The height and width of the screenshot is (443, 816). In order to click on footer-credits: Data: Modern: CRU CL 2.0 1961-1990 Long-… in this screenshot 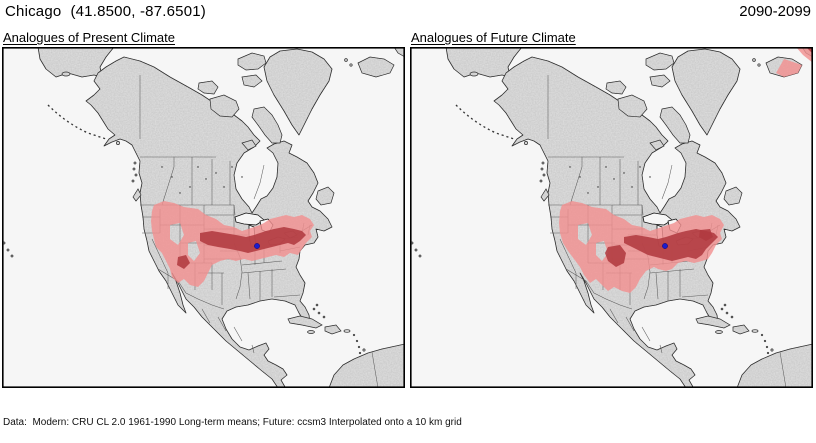, I will do `click(363, 416)`.